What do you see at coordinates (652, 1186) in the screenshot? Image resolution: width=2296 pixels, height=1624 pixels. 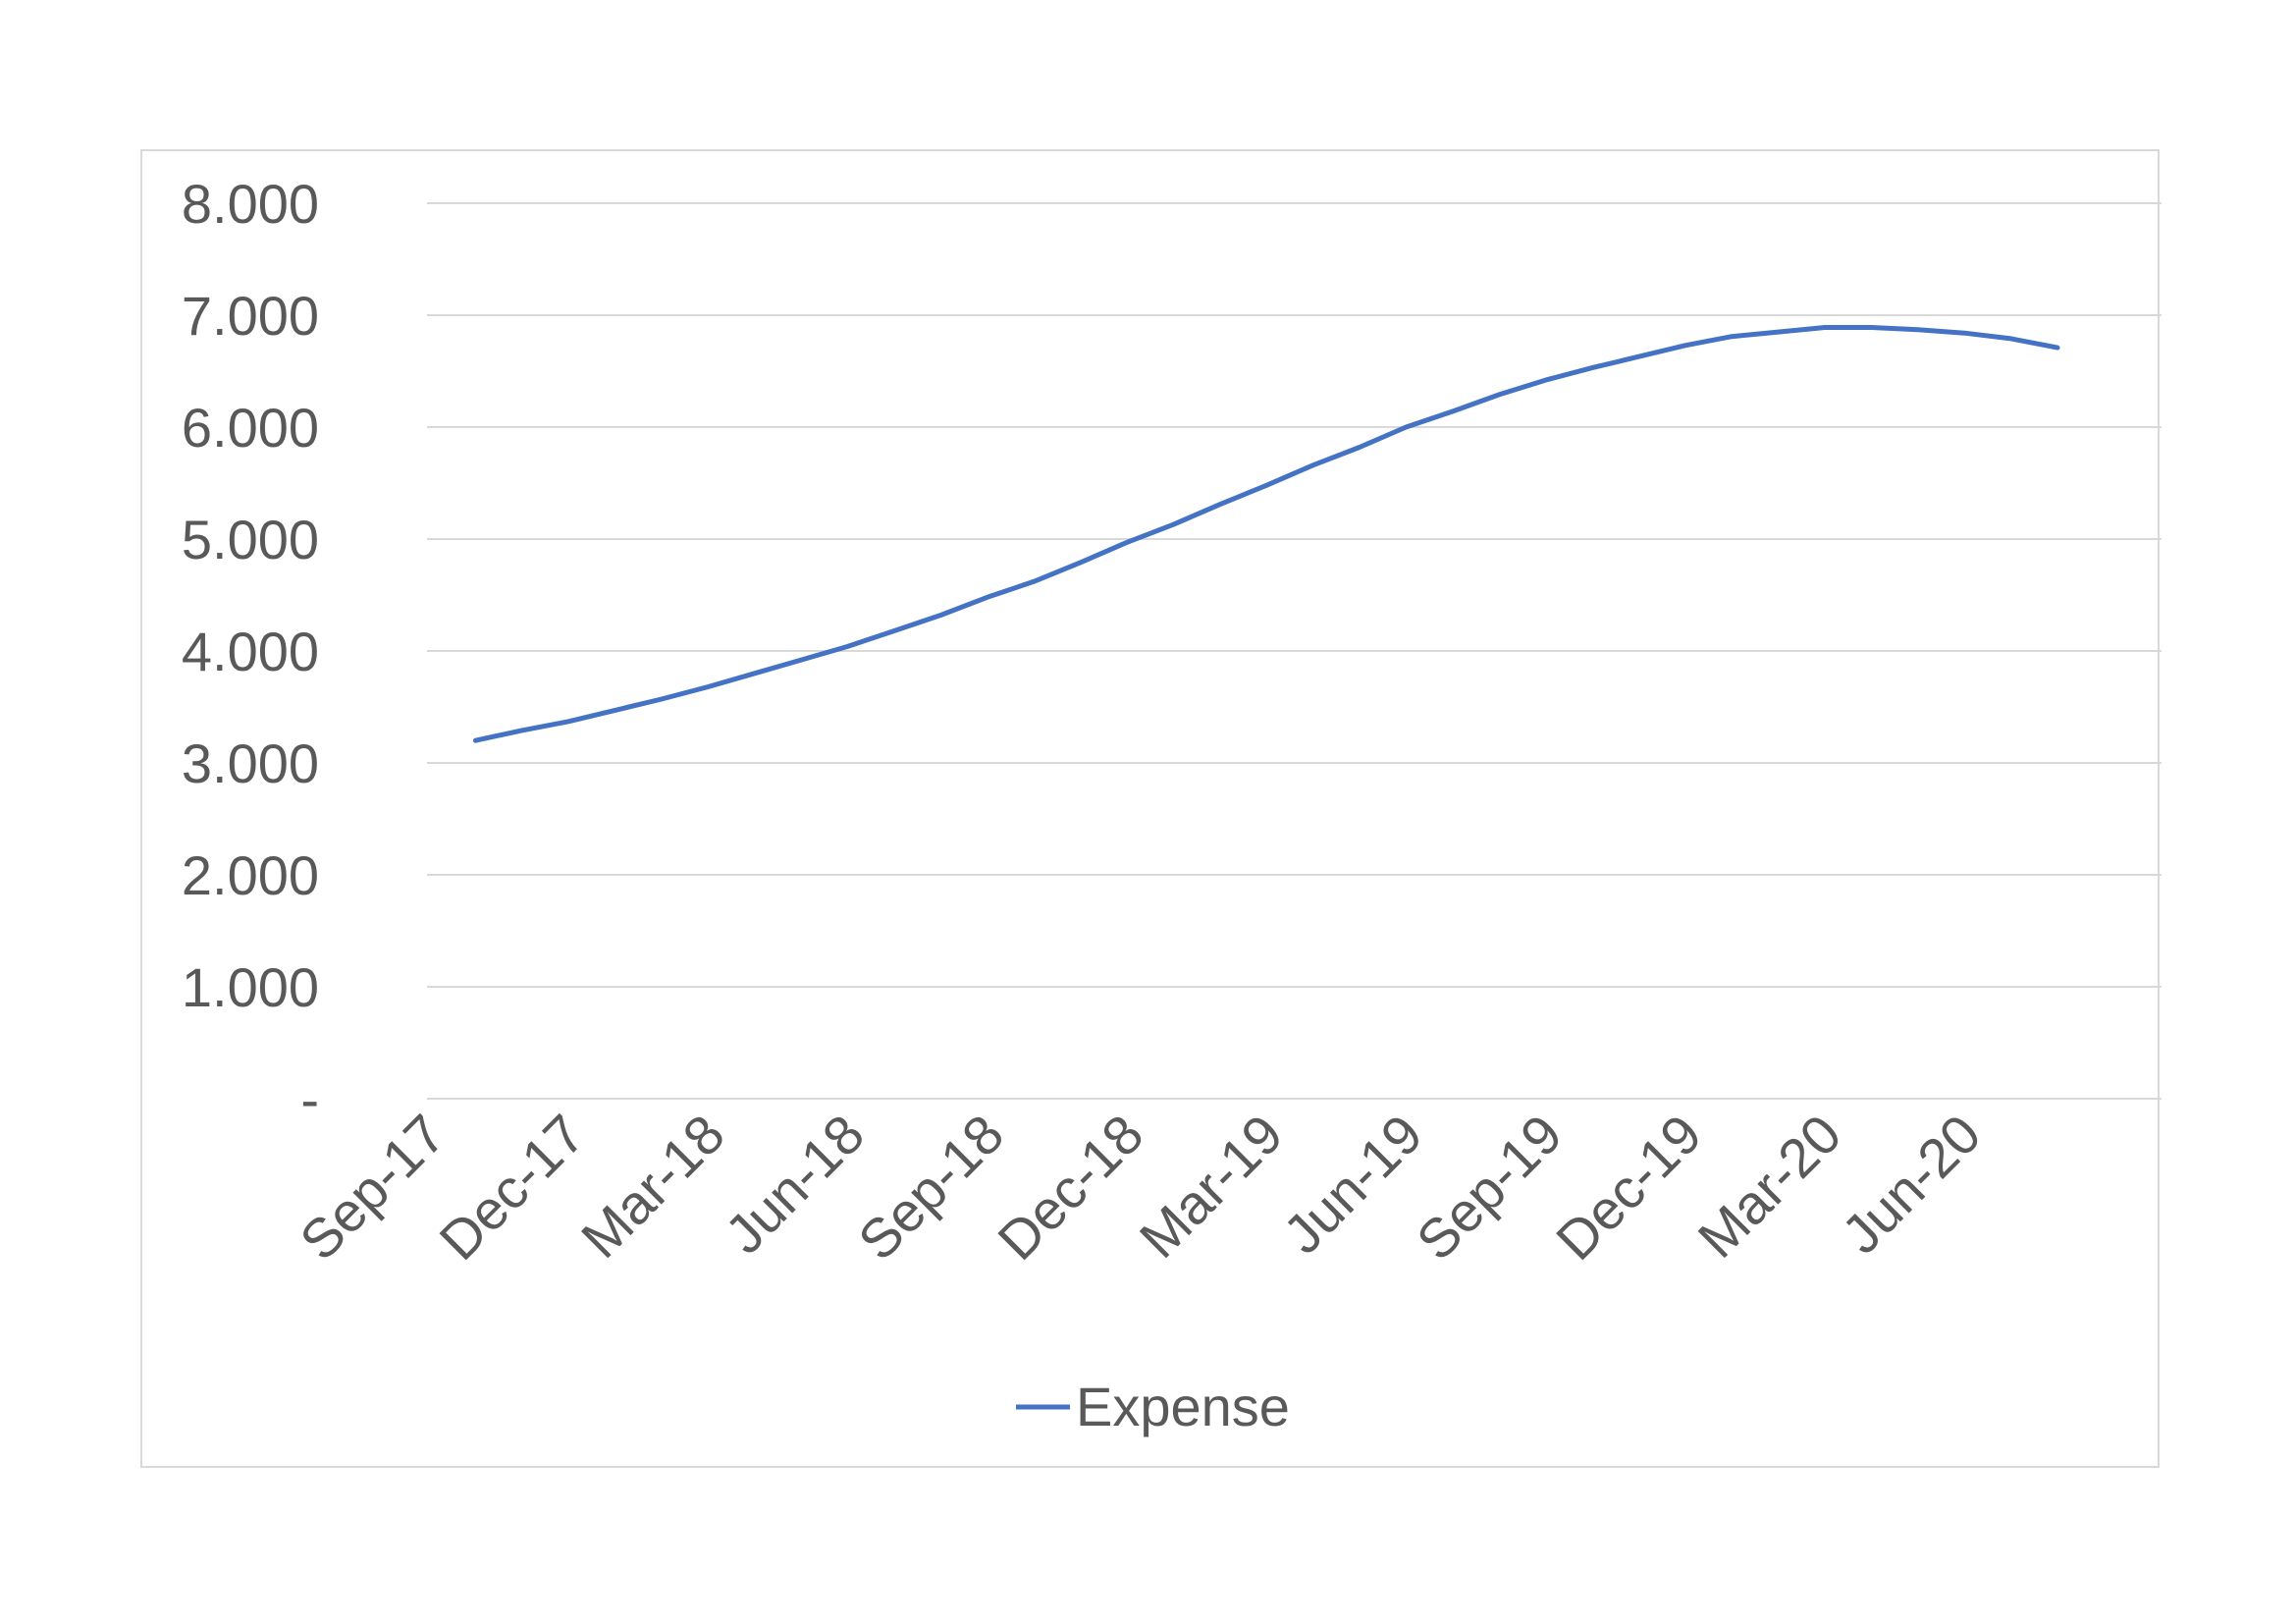 I see `x-tick-label: Mar-18` at bounding box center [652, 1186].